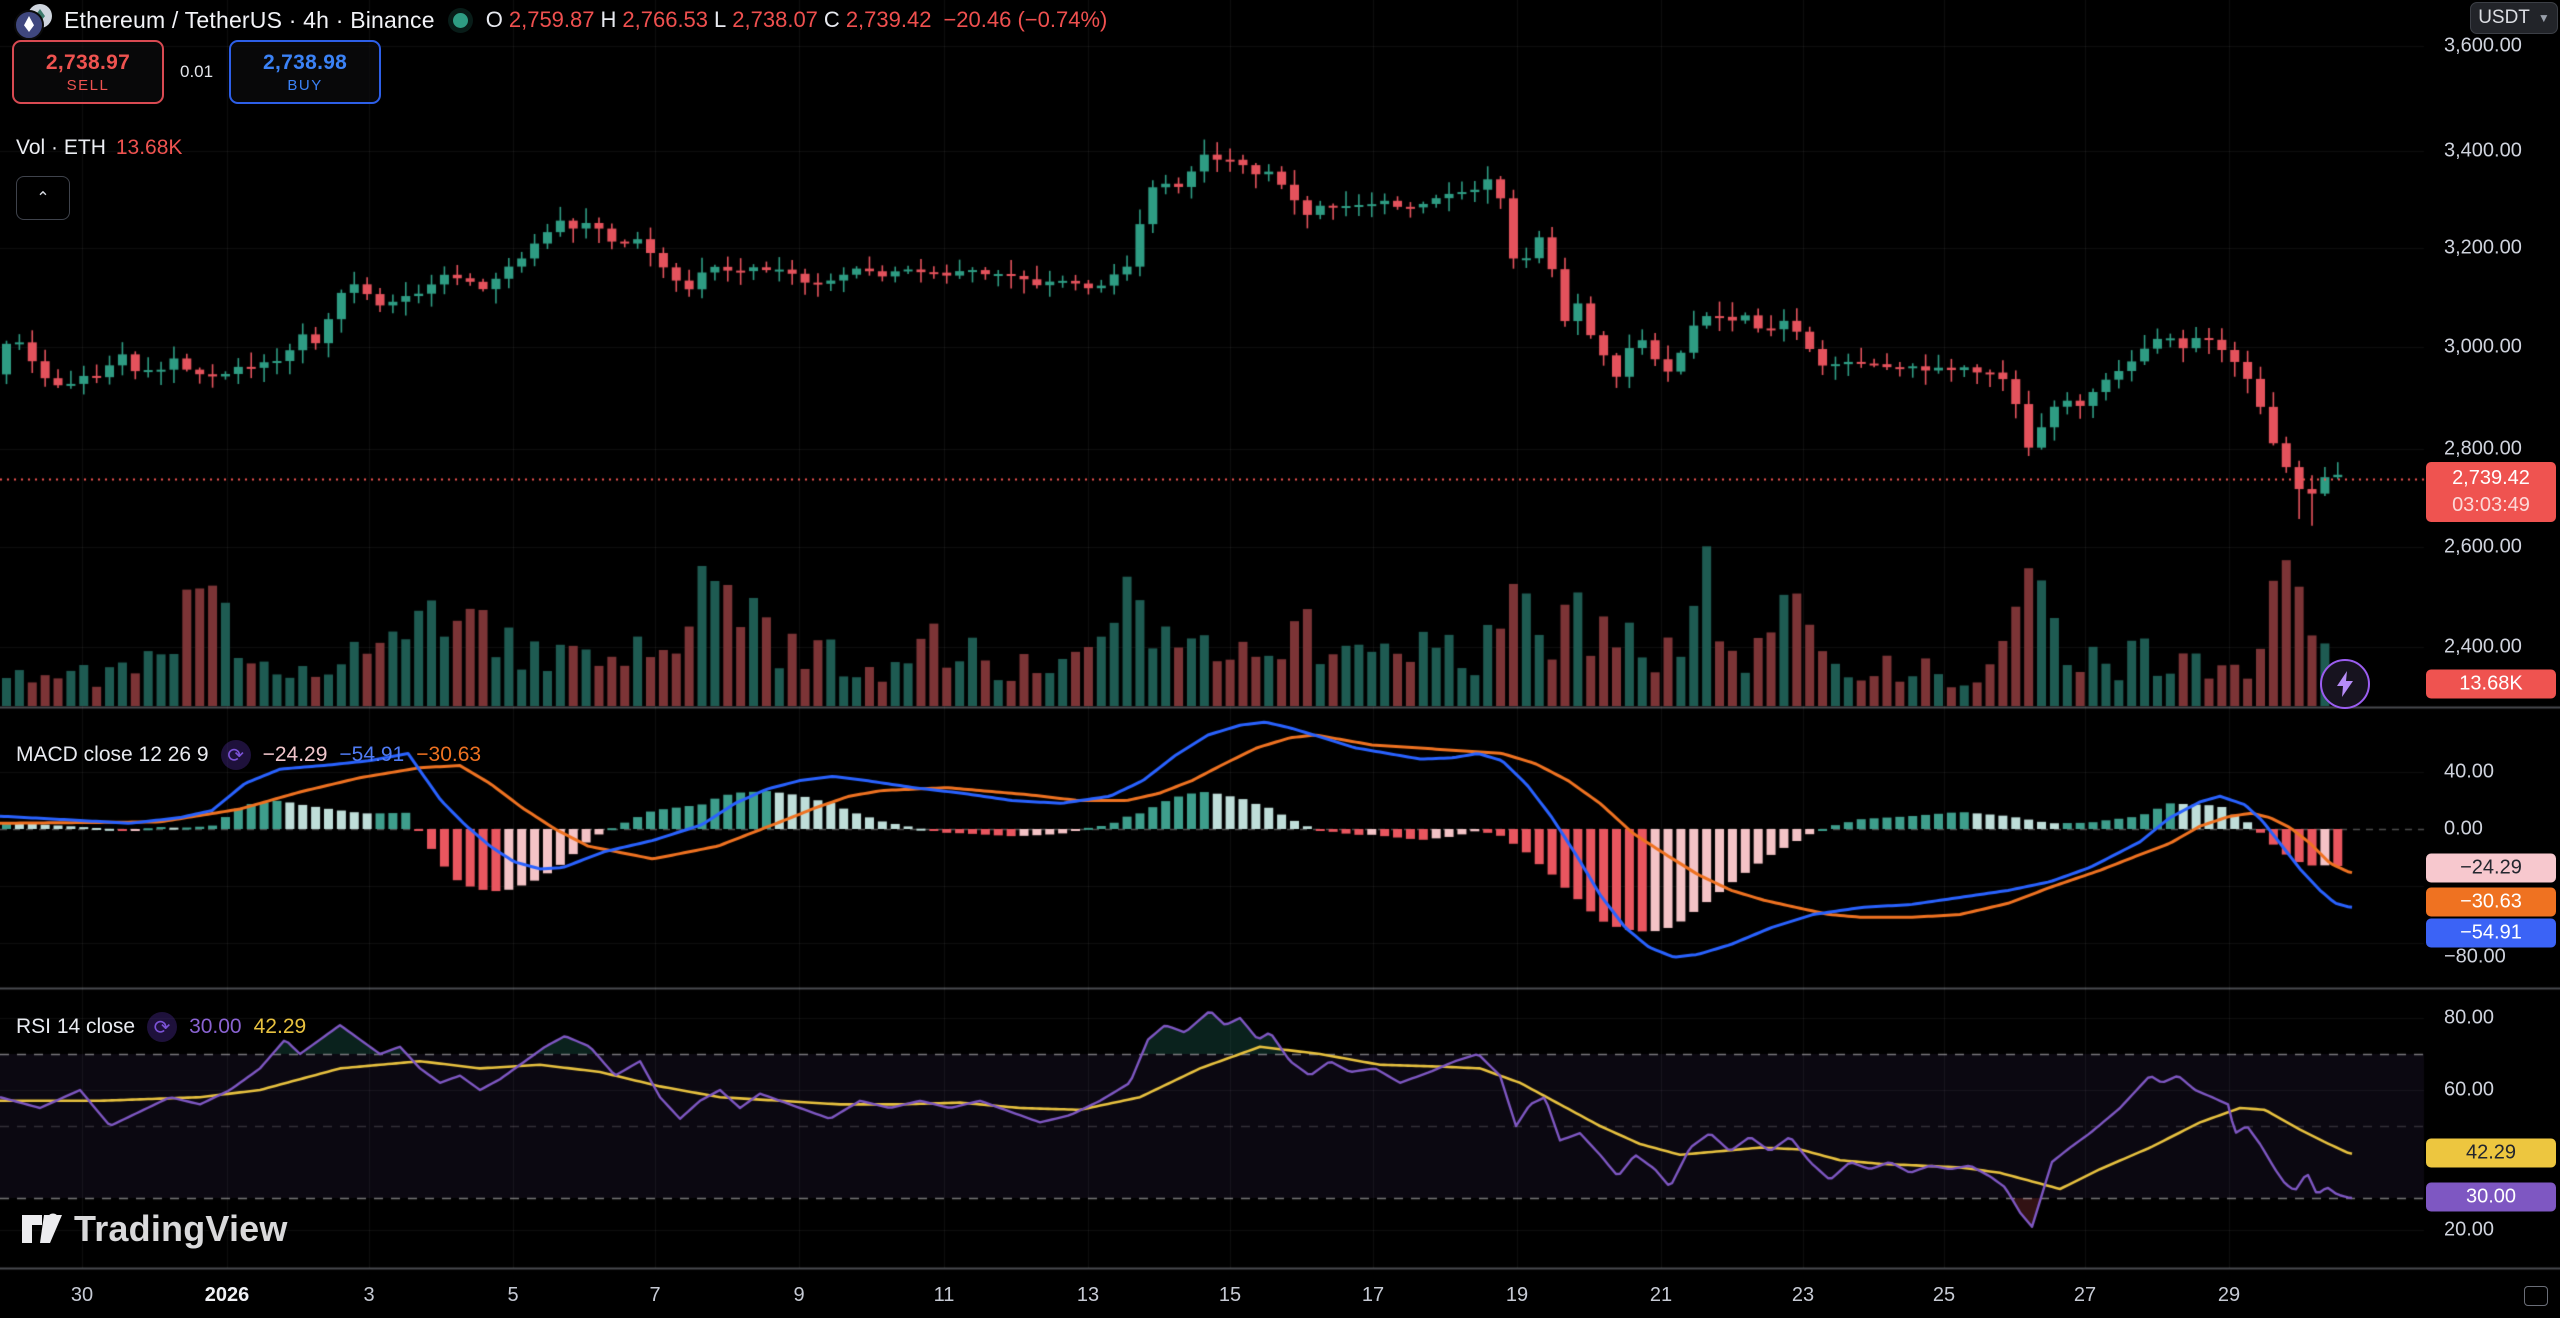  I want to click on axis-label: 60.00, so click(2469, 1089).